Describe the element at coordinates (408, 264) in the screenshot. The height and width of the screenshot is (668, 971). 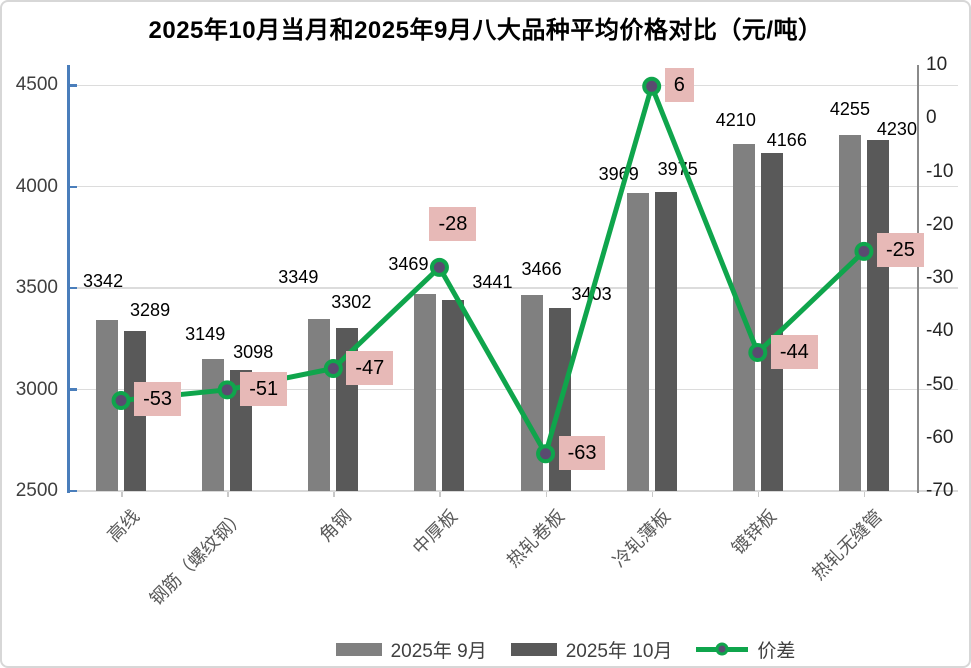
I see `bar-value-label-september: 3469` at that location.